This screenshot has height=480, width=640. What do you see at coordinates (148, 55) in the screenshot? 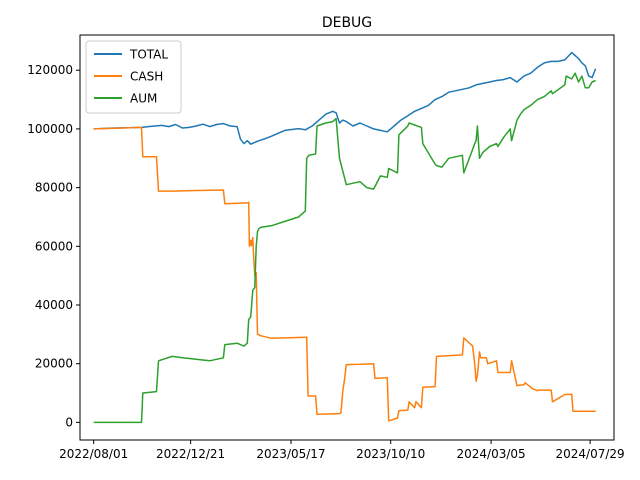
I see `legend-label-total: TOTAL` at bounding box center [148, 55].